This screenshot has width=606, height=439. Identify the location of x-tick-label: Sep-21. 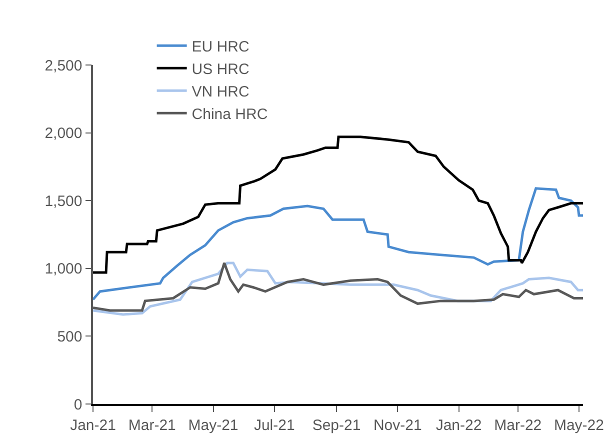
(336, 425).